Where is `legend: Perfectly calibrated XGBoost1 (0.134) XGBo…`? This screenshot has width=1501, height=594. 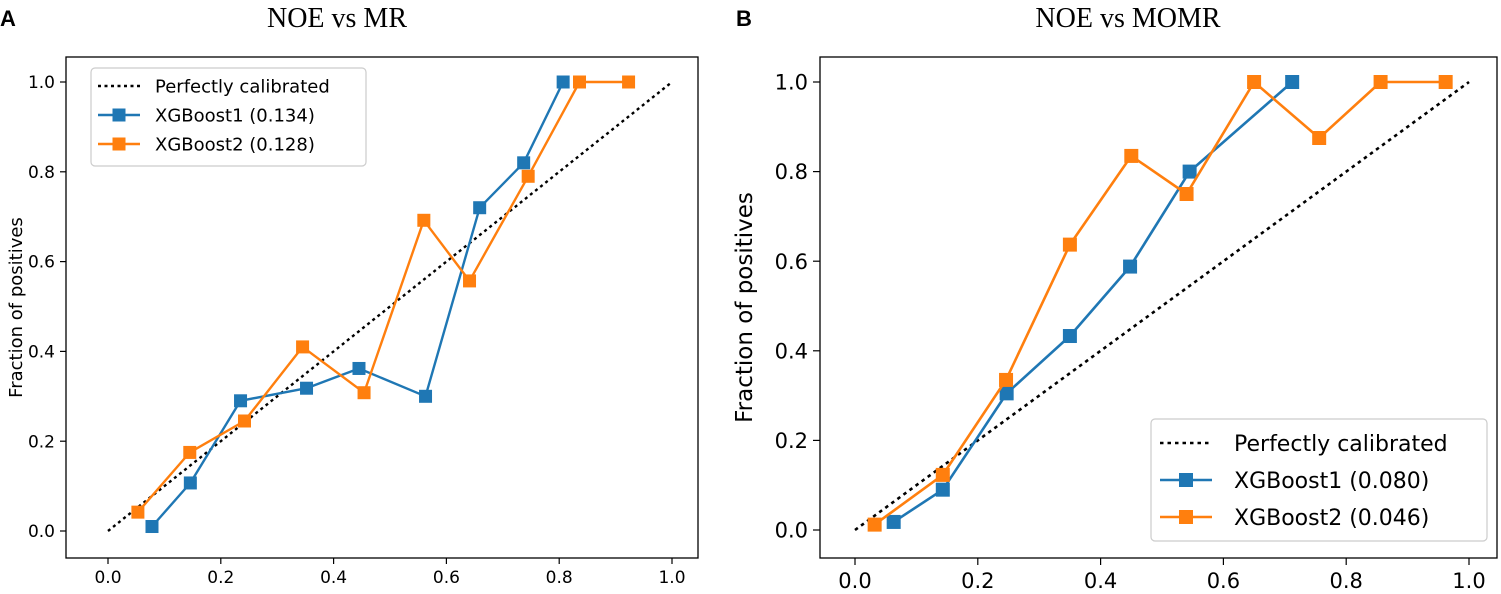
legend: Perfectly calibrated XGBoost1 (0.134) XGBo… is located at coordinates (228, 117).